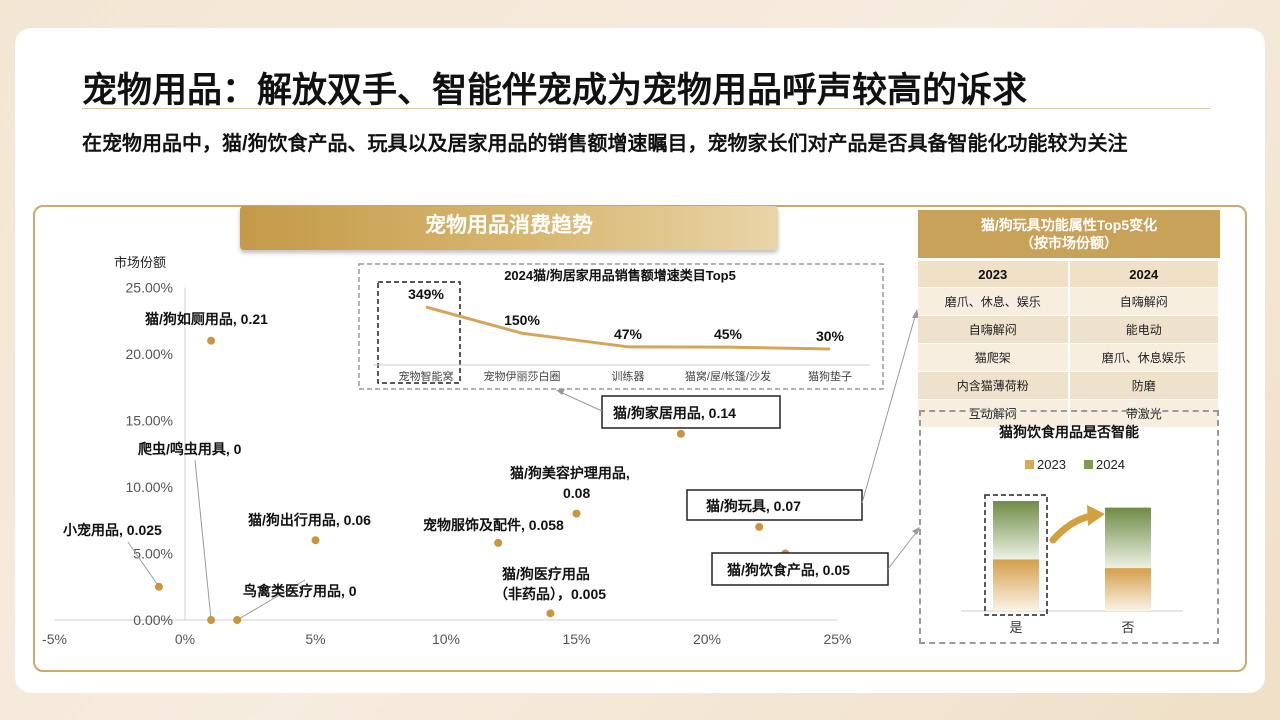 This screenshot has width=1280, height=720. Describe the element at coordinates (903, 549) in the screenshot. I see `pointer-food-to-bars` at that location.